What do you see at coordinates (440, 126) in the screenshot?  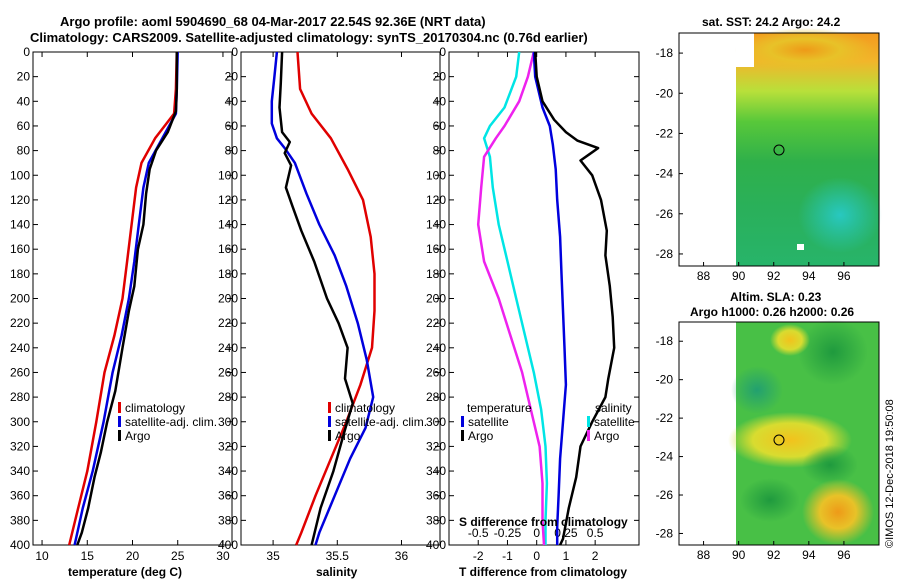 I see `y-tick-label: 60` at bounding box center [440, 126].